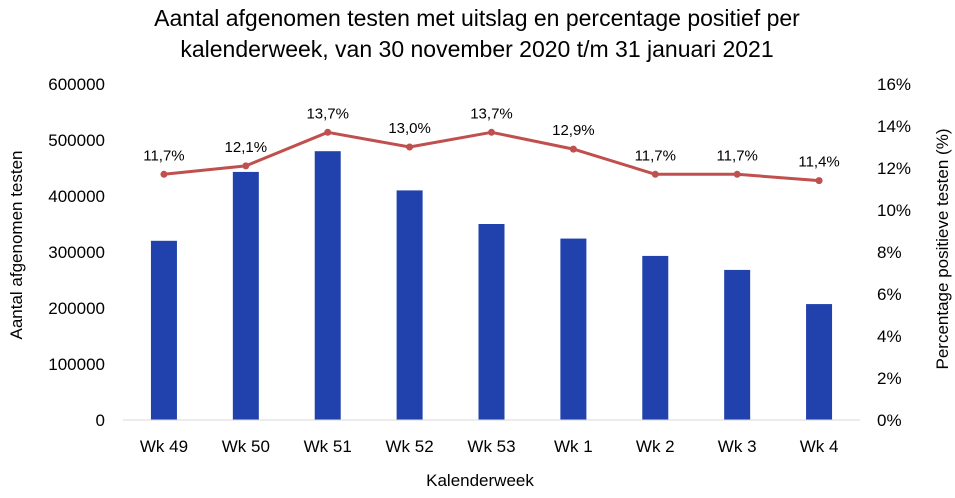 The width and height of the screenshot is (955, 498). What do you see at coordinates (409, 128) in the screenshot?
I see `line-data-label-3: 13,0%` at bounding box center [409, 128].